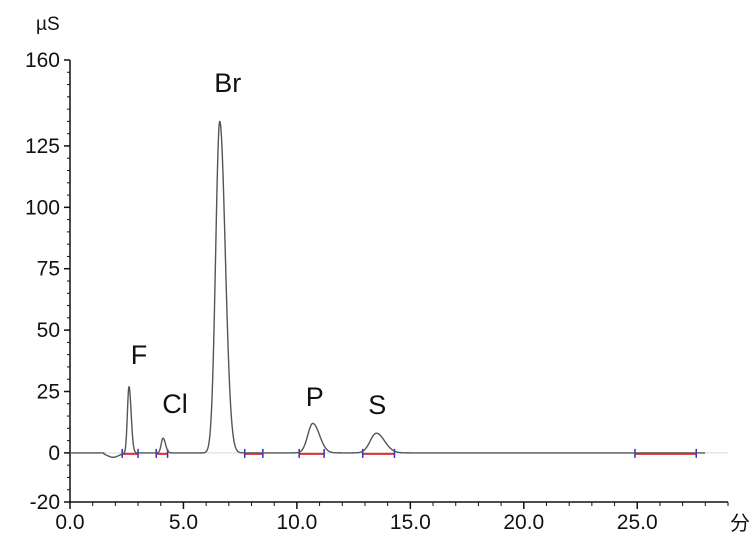  I want to click on y-tick-label: 25, so click(48, 392).